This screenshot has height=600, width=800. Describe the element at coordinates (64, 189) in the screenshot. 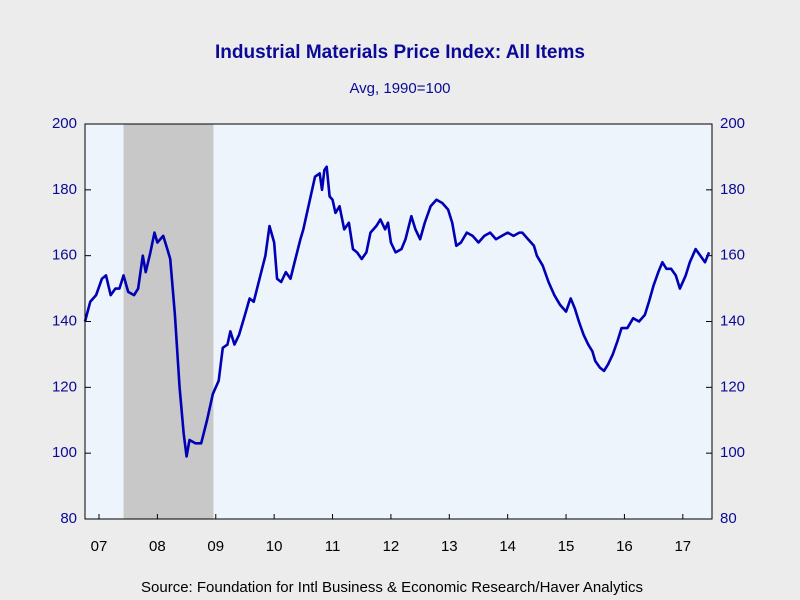

I see `y-tick-label: 180` at that location.